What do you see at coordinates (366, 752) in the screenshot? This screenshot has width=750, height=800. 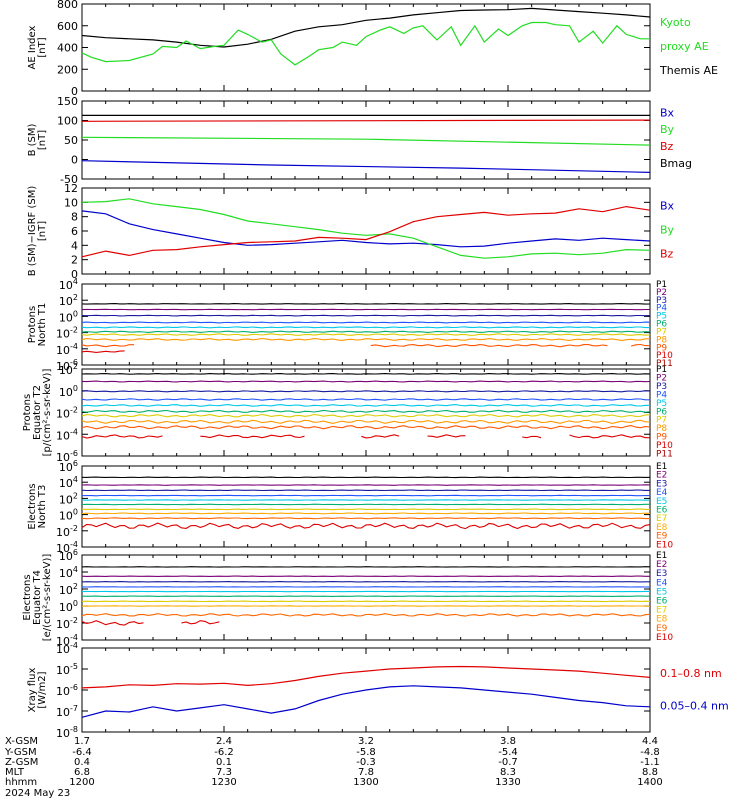 I see `x-tick-label: -5.8` at bounding box center [366, 752].